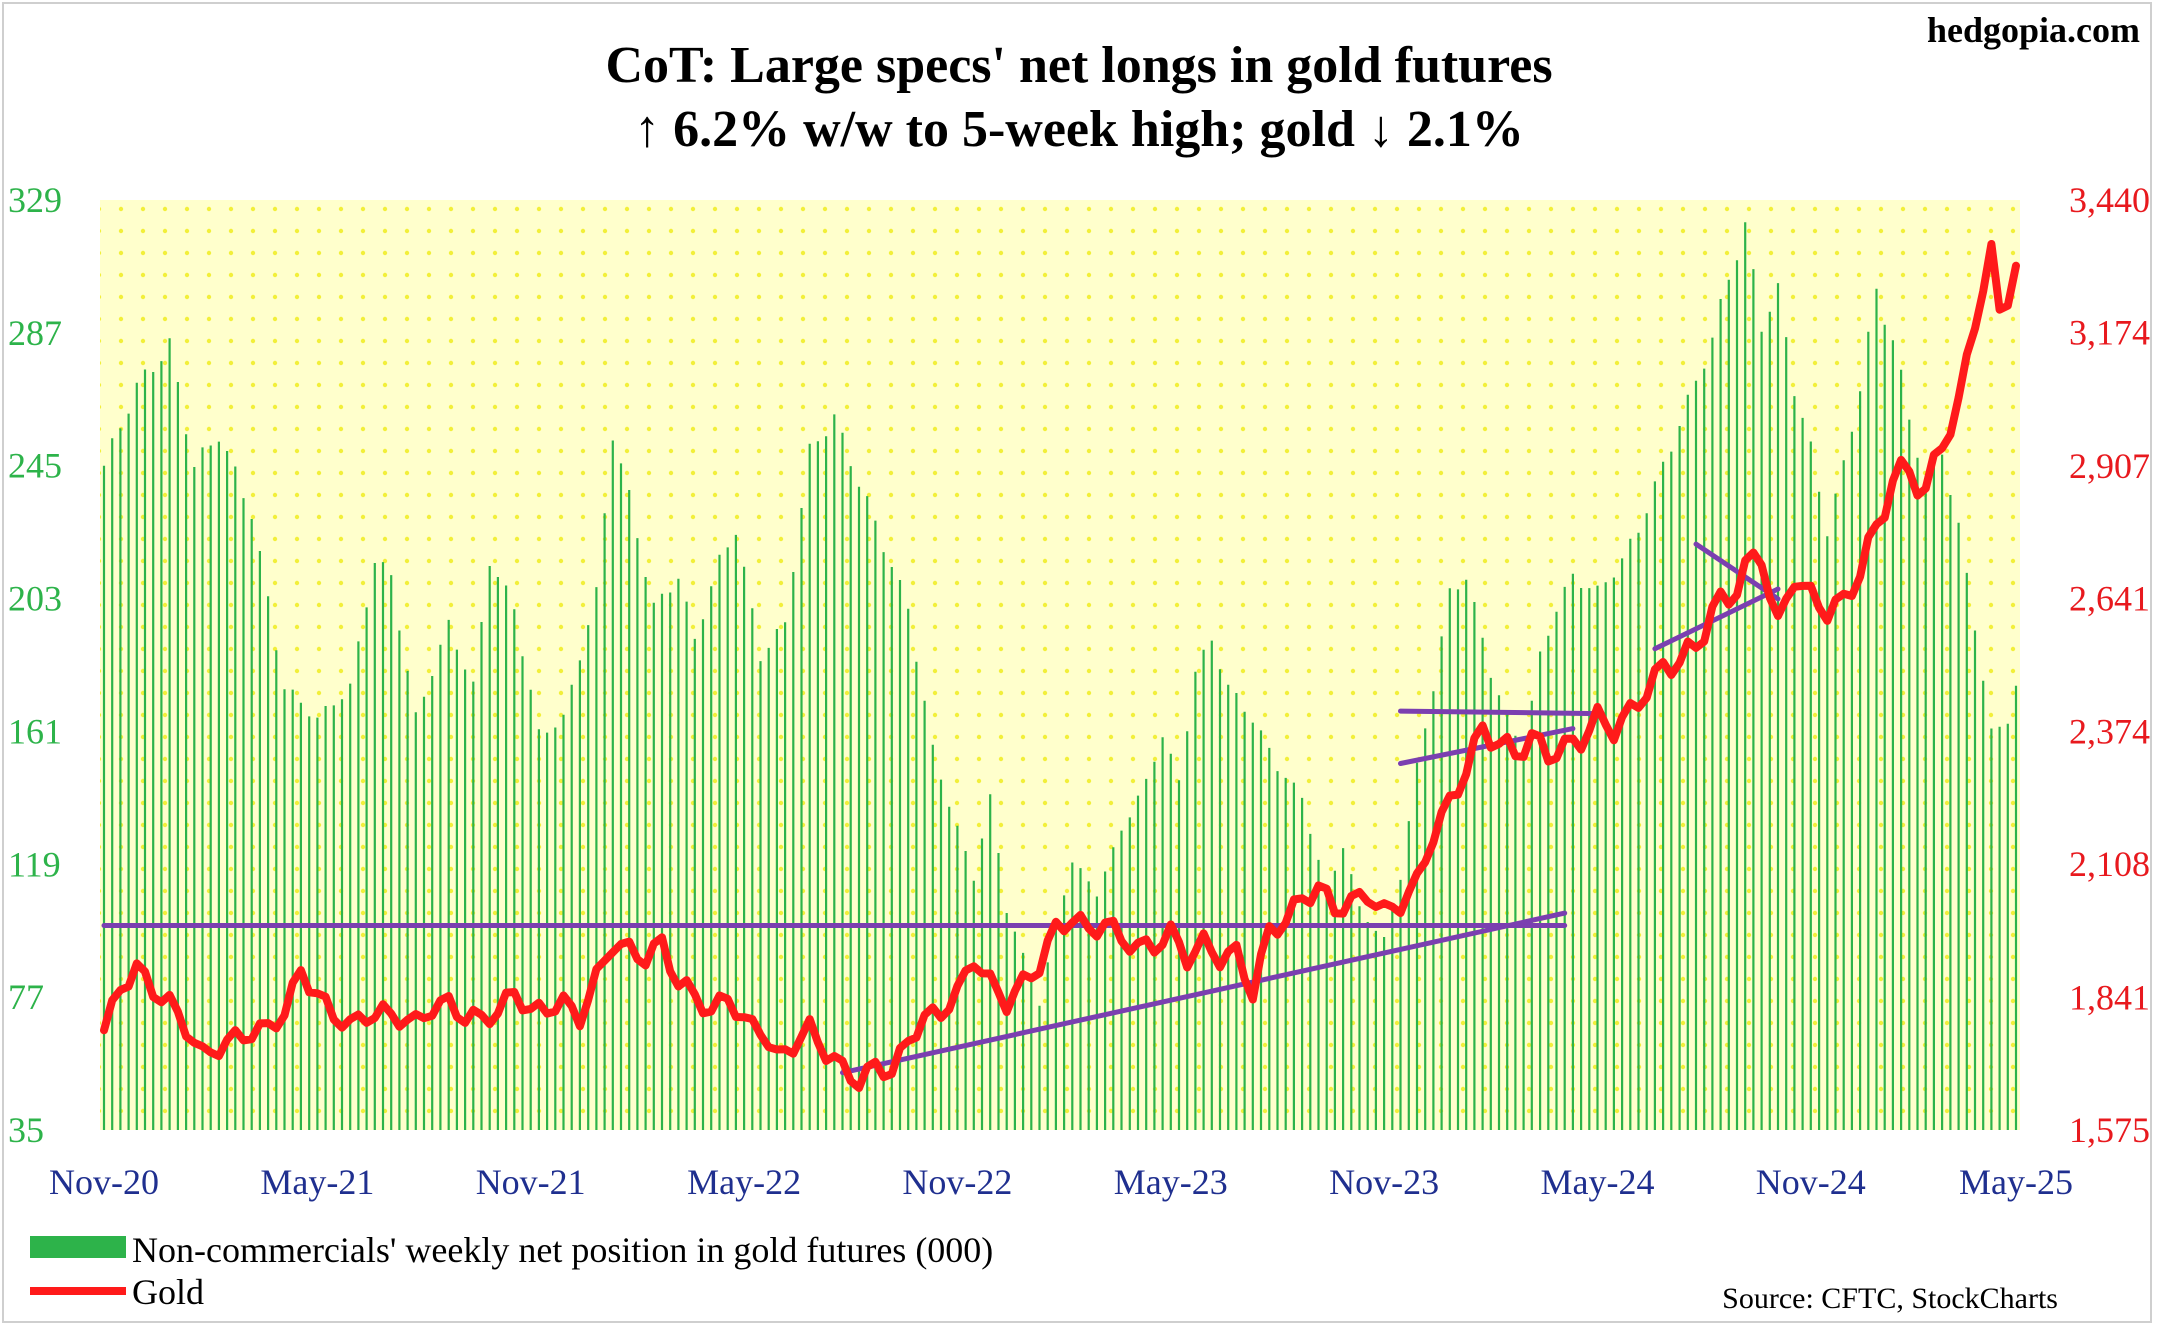 The image size is (2158, 1329). Describe the element at coordinates (35, 200) in the screenshot. I see `left-tick-label: 329` at that location.